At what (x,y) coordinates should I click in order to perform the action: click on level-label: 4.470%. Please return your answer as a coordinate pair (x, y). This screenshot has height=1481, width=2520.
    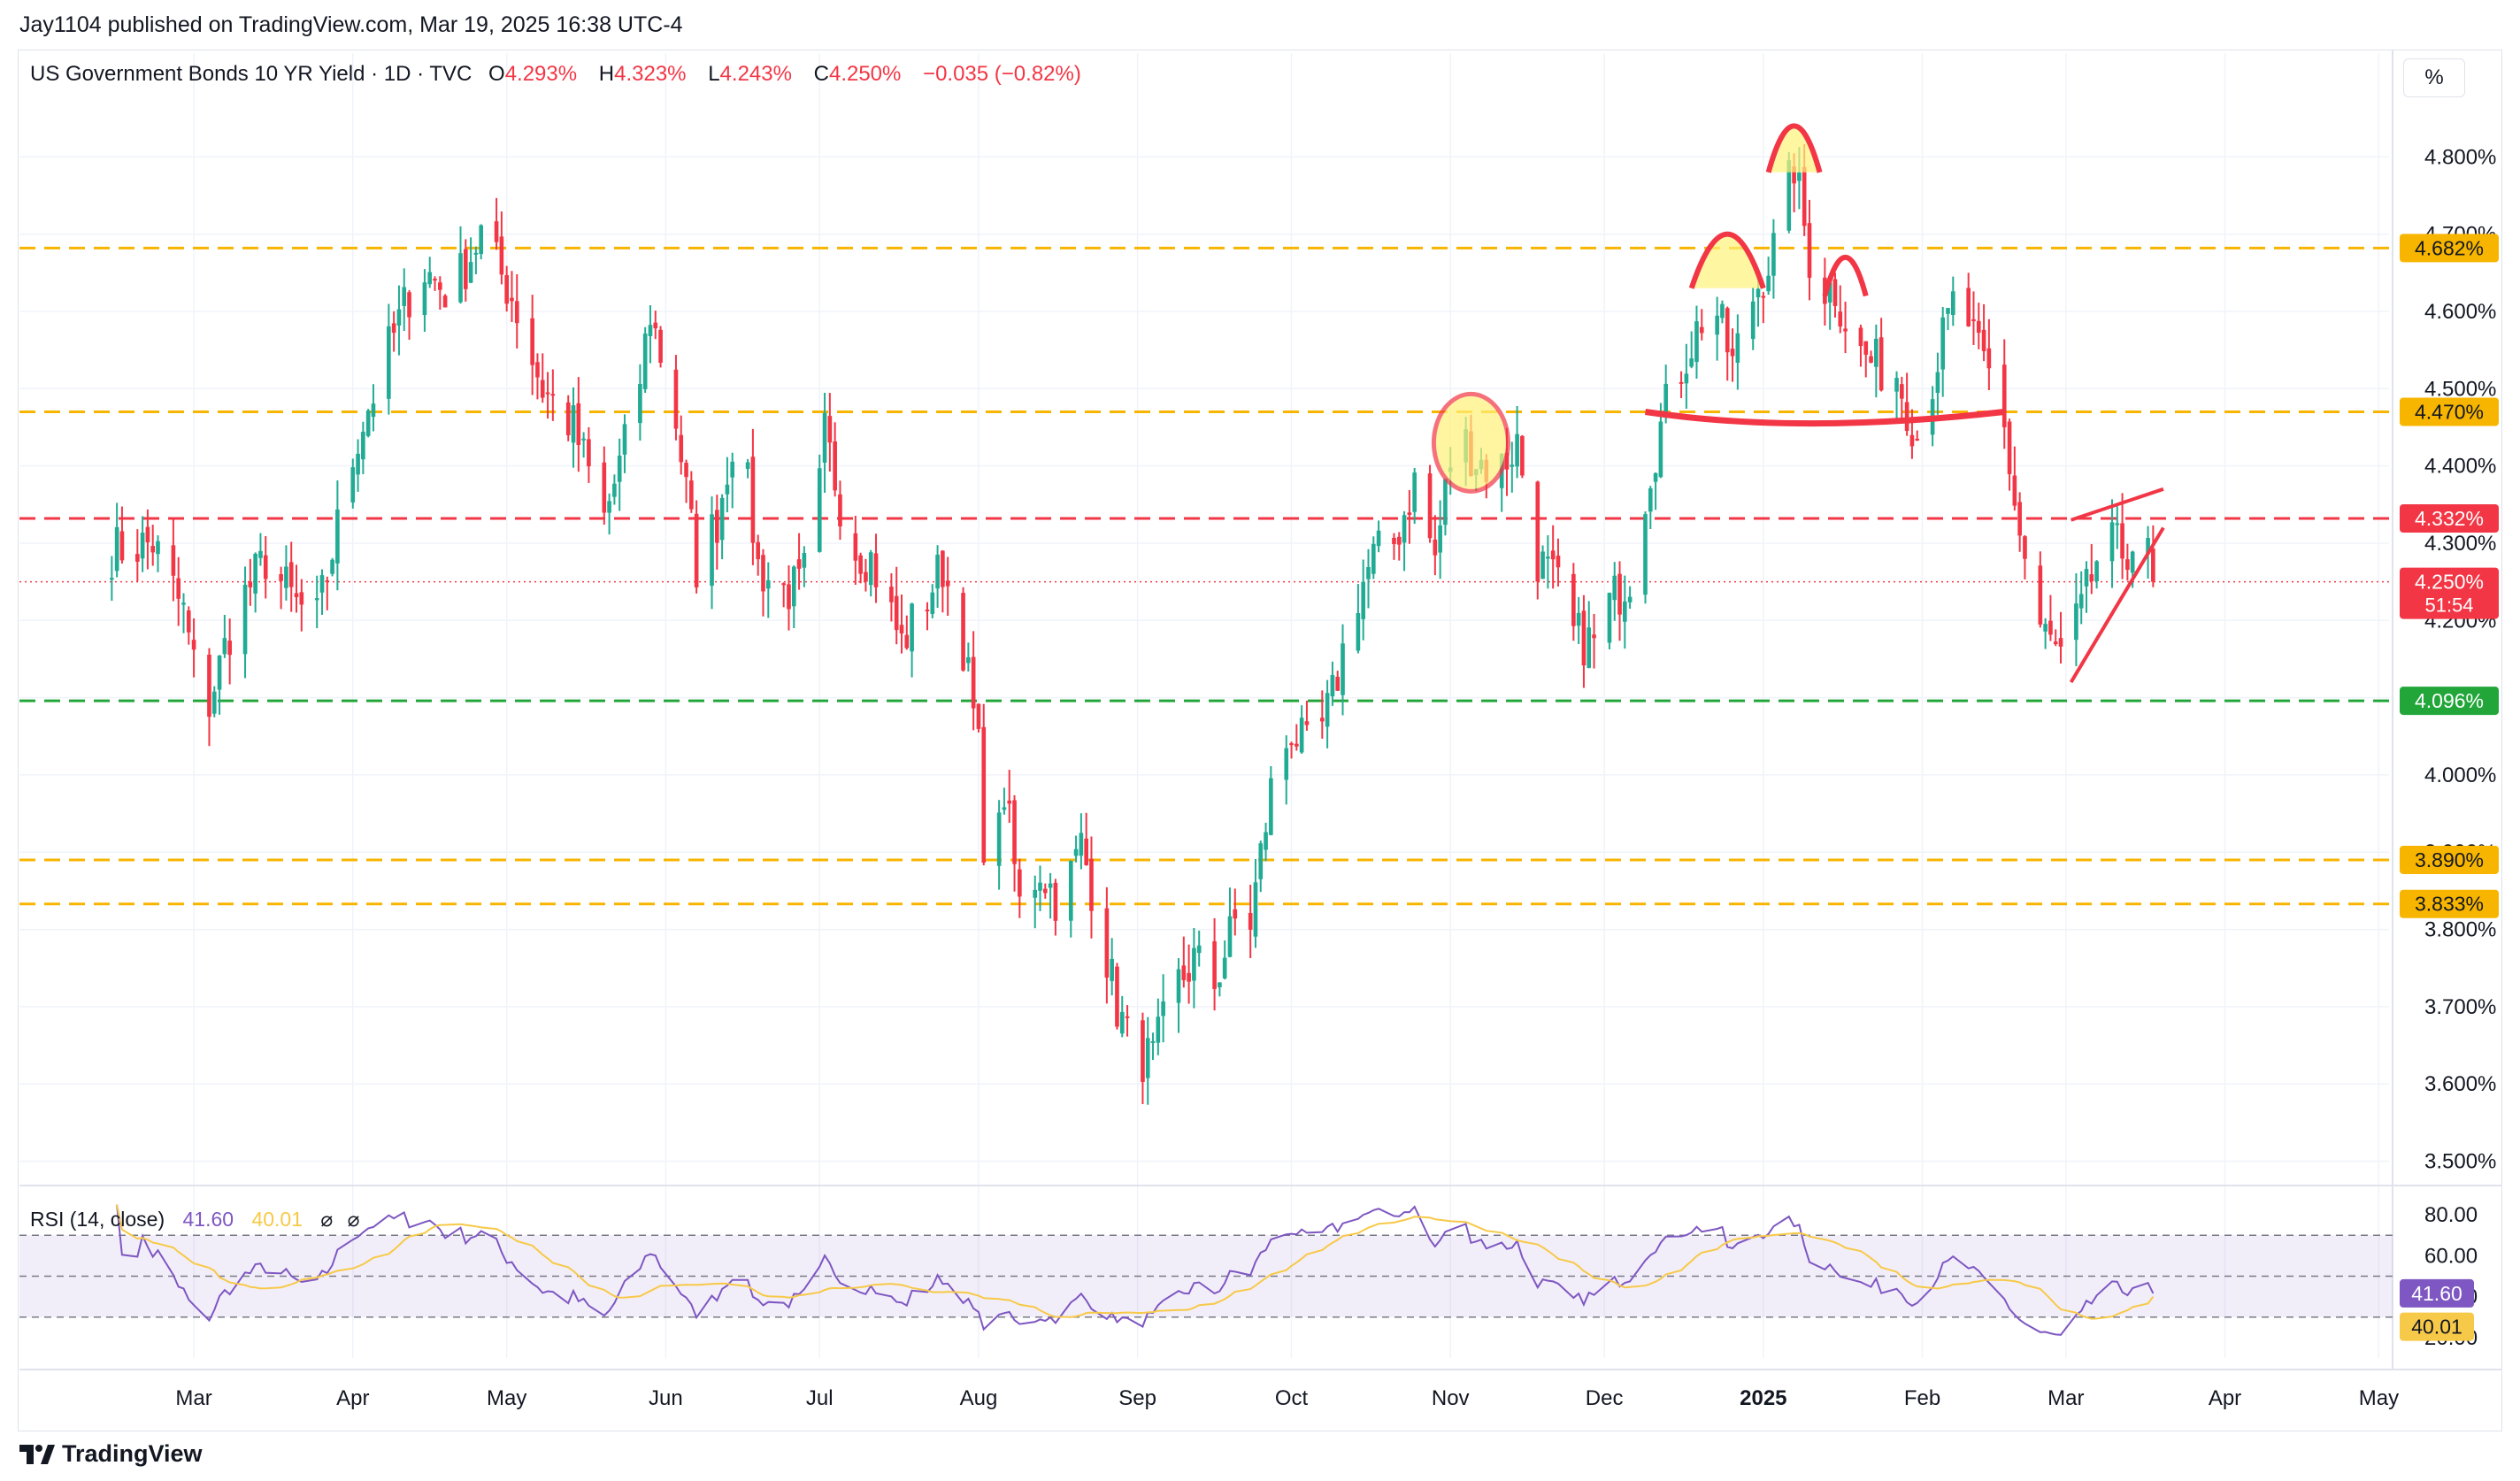
    Looking at the image, I should click on (2449, 411).